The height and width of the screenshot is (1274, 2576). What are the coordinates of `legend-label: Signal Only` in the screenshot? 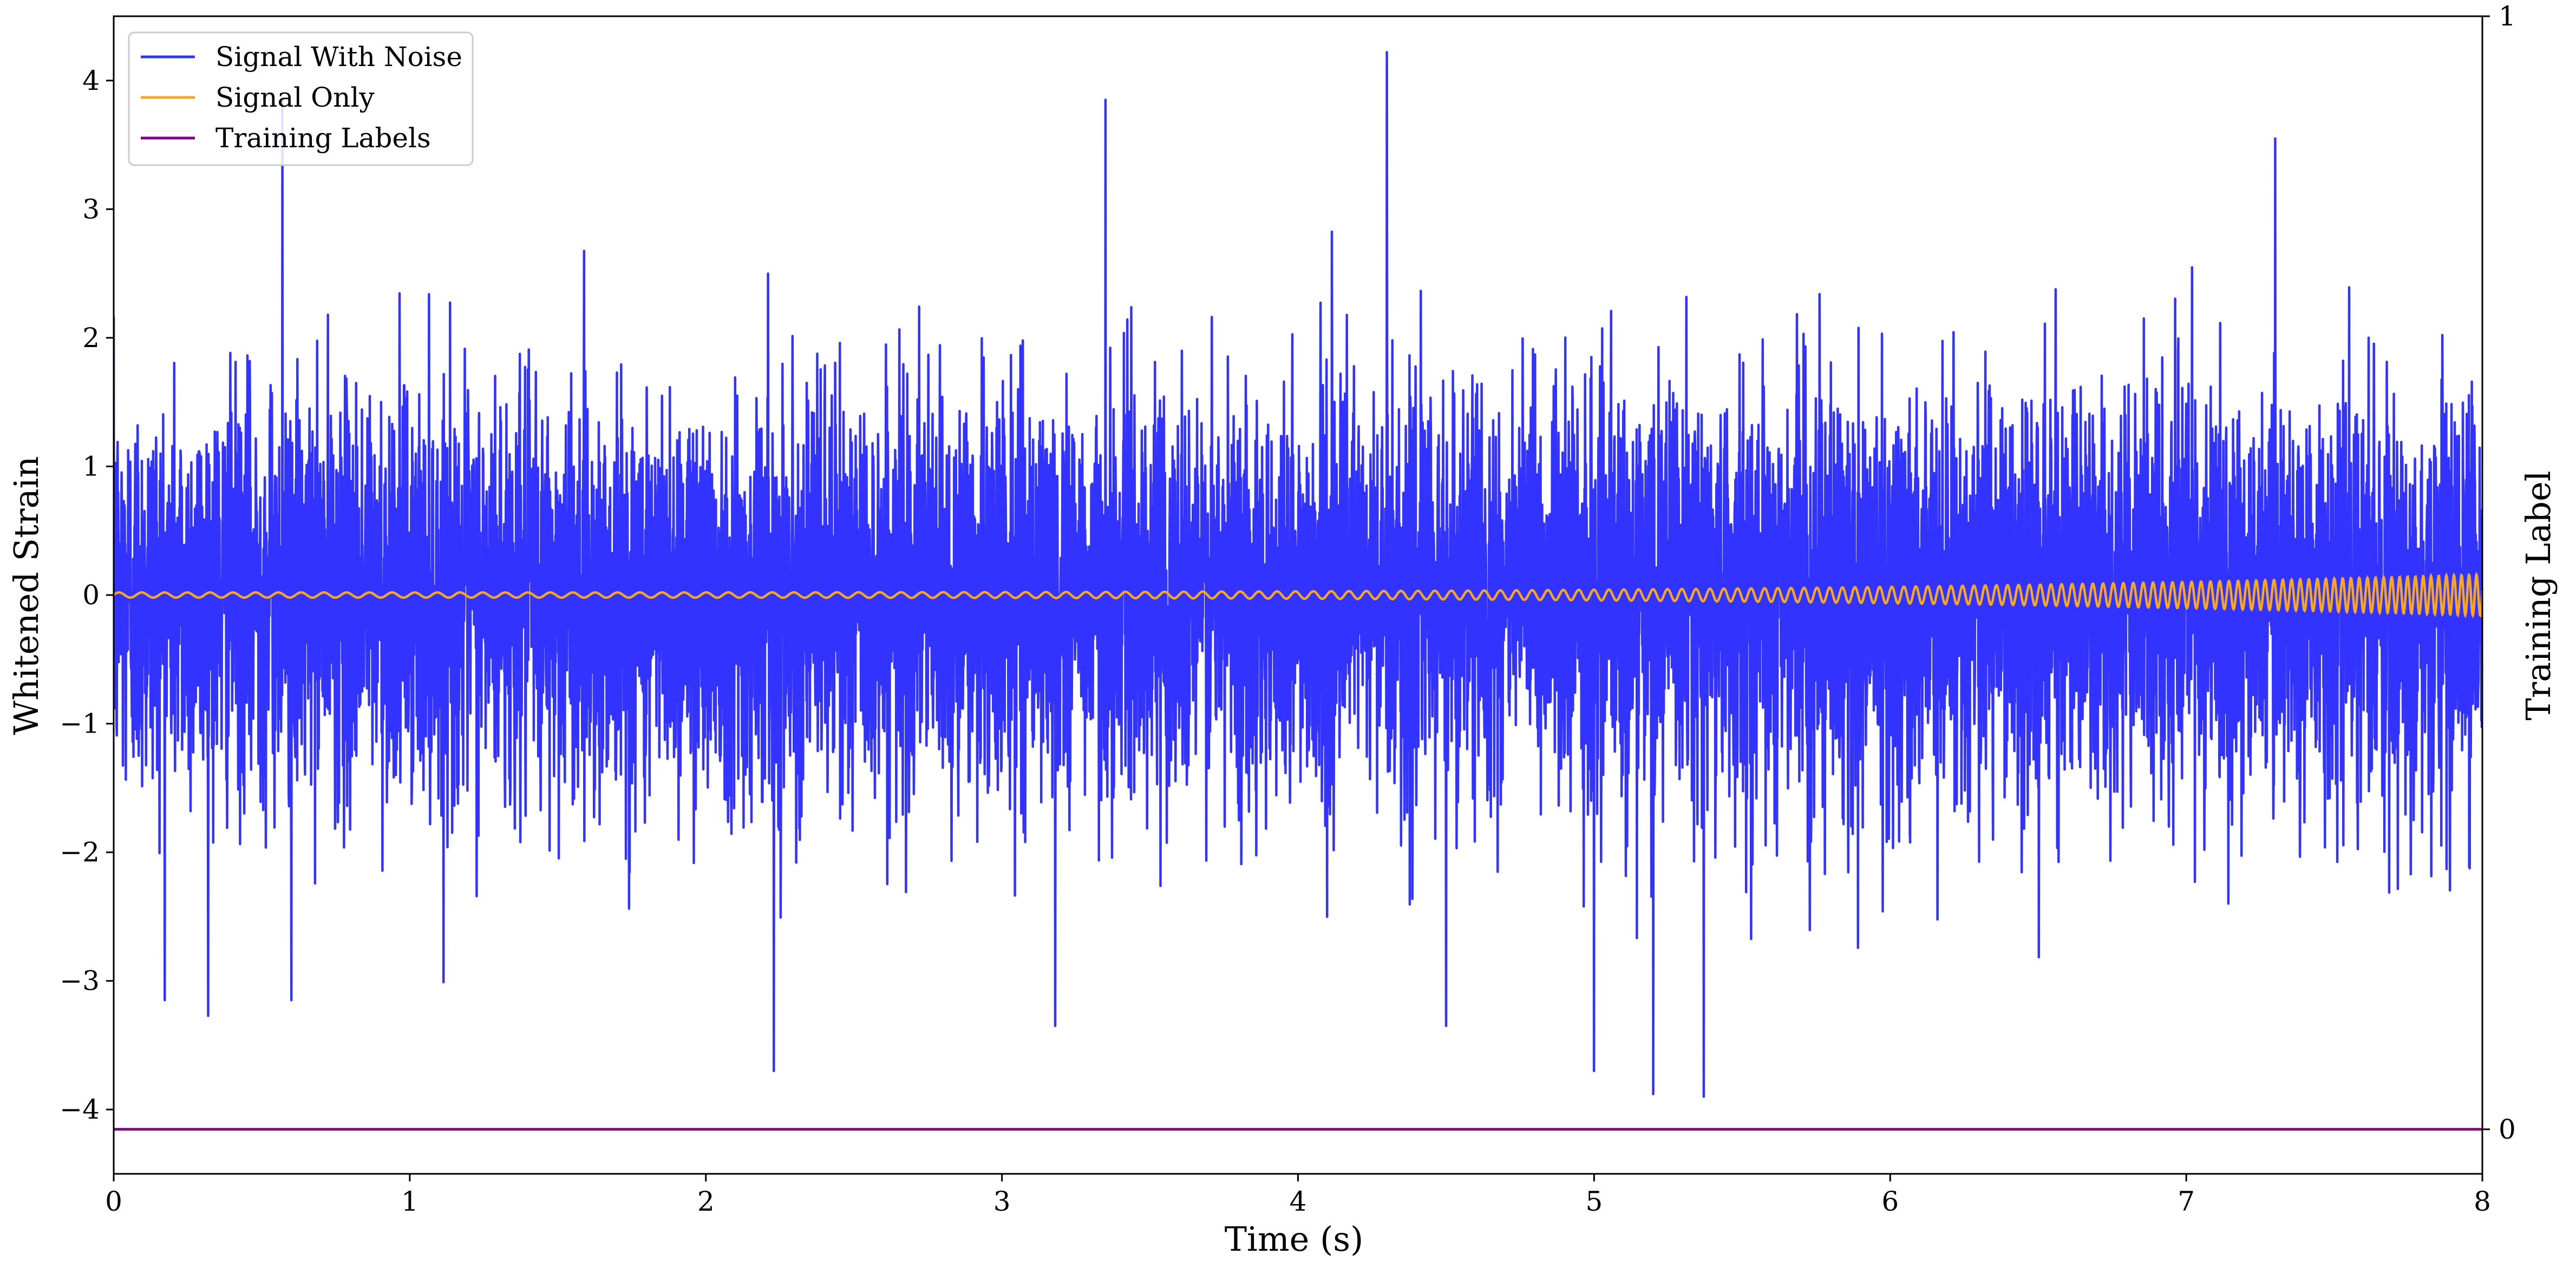 It's located at (295, 97).